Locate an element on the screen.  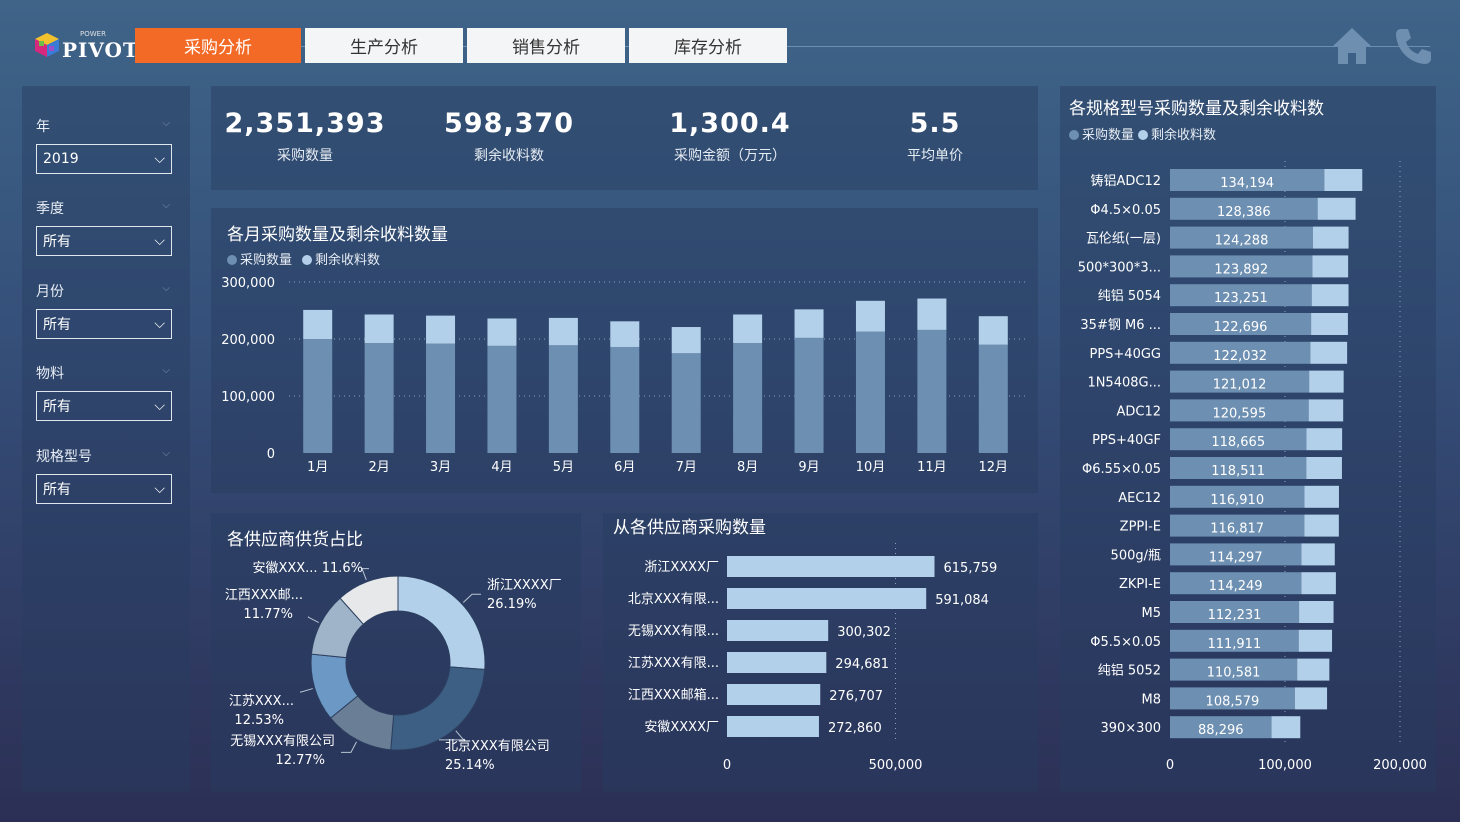
logo-text: PIVOT is located at coordinates (100, 50).